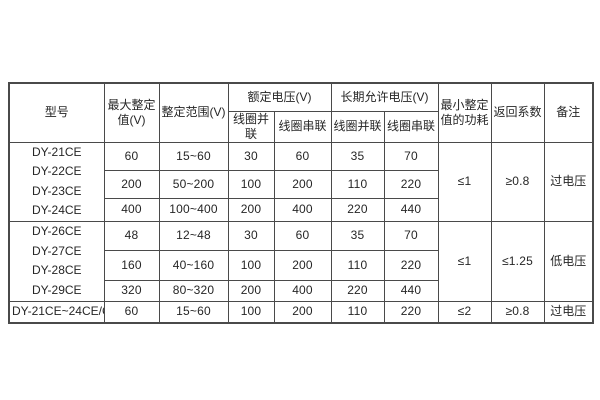 This screenshot has height=400, width=600. I want to click on value-cell: 12~48, so click(193, 235).